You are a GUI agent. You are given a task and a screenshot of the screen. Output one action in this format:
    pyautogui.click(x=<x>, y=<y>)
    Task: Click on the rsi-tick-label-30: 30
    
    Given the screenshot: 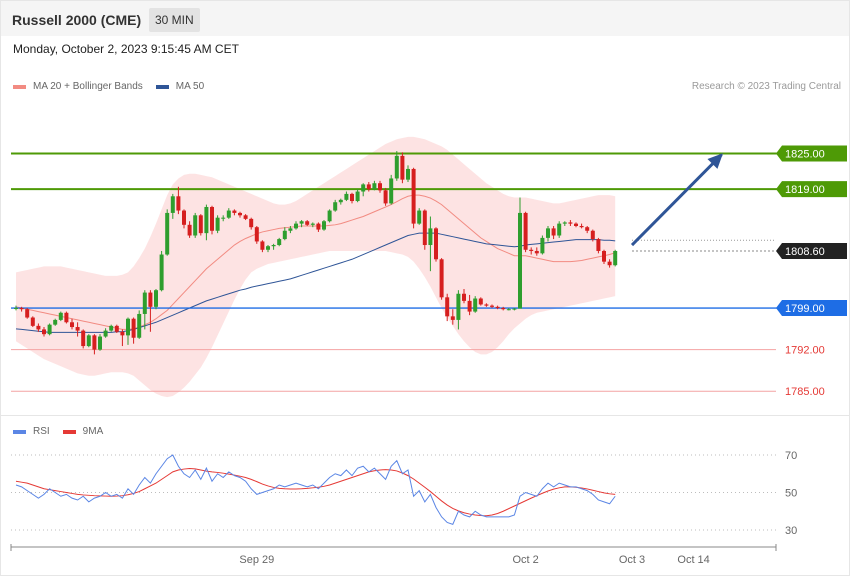 What is the action you would take?
    pyautogui.click(x=791, y=531)
    